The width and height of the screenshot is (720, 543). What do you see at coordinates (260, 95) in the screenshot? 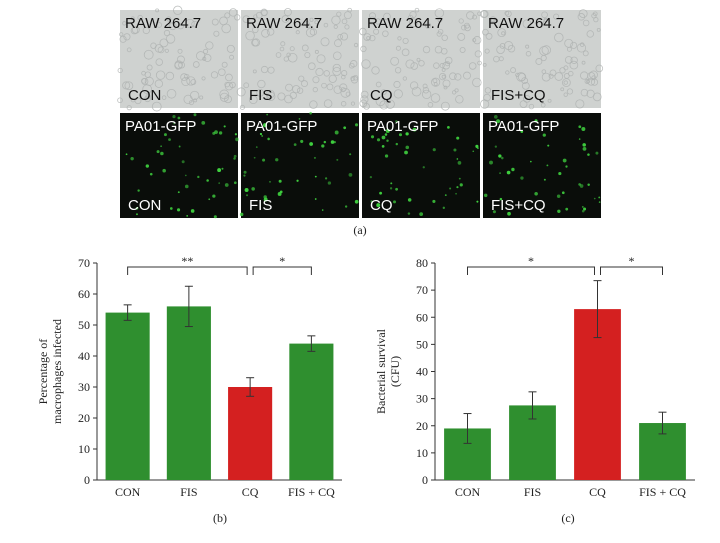
I see `tile-label-bottom: FIS` at bounding box center [260, 95].